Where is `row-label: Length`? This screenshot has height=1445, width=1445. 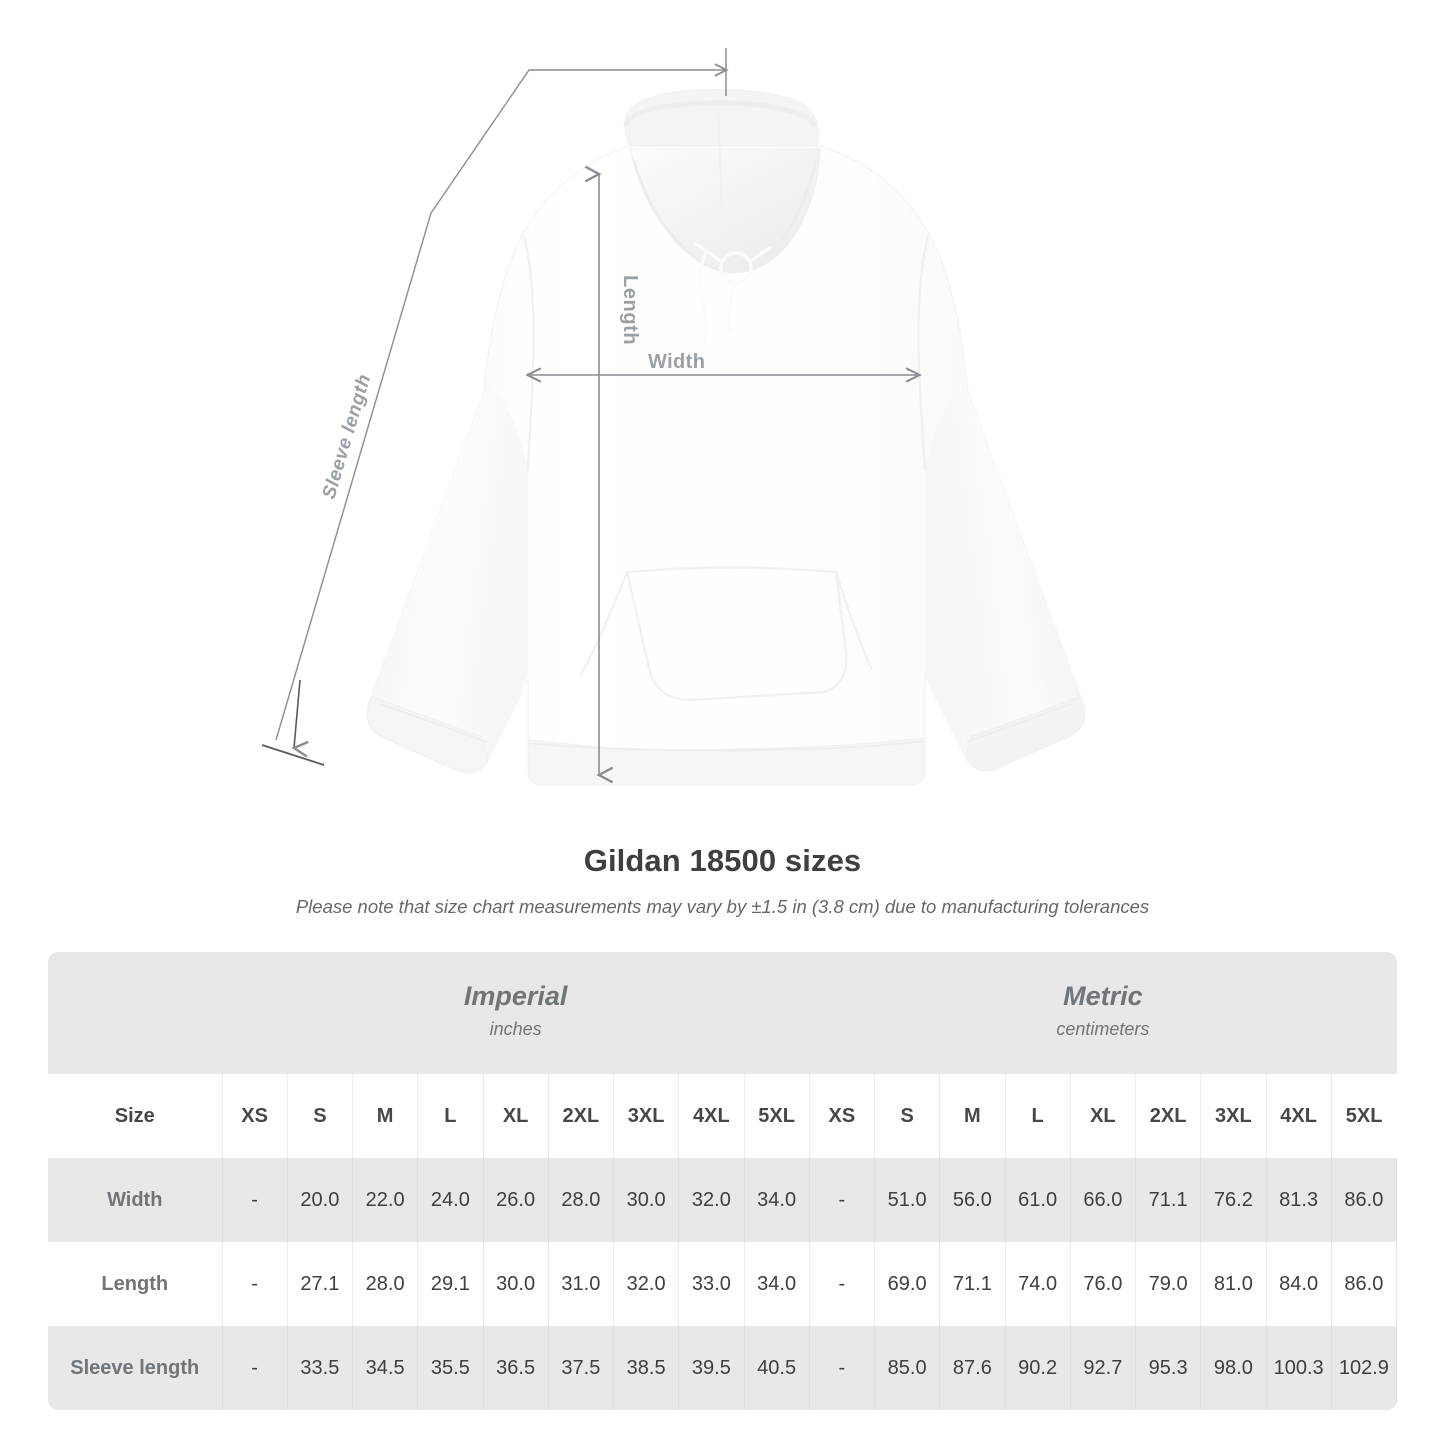 row-label: Length is located at coordinates (135, 1284).